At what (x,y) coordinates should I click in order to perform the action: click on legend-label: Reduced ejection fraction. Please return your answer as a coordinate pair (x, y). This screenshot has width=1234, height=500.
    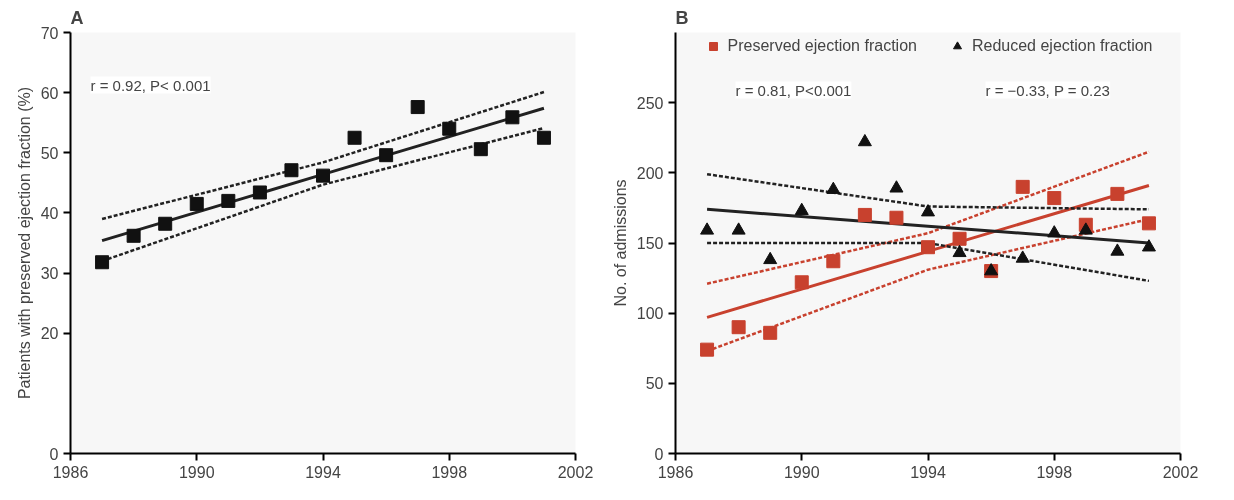
    Looking at the image, I should click on (1062, 46).